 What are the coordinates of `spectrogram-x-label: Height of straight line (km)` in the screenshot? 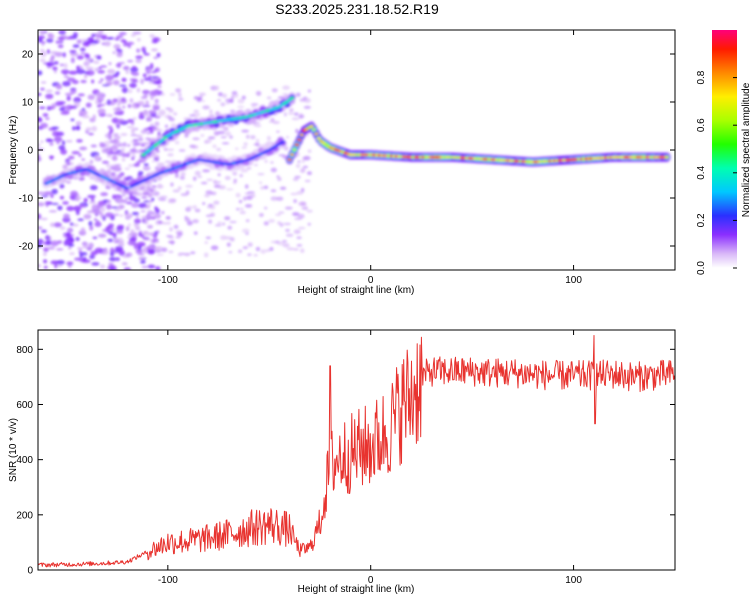 It's located at (356, 290).